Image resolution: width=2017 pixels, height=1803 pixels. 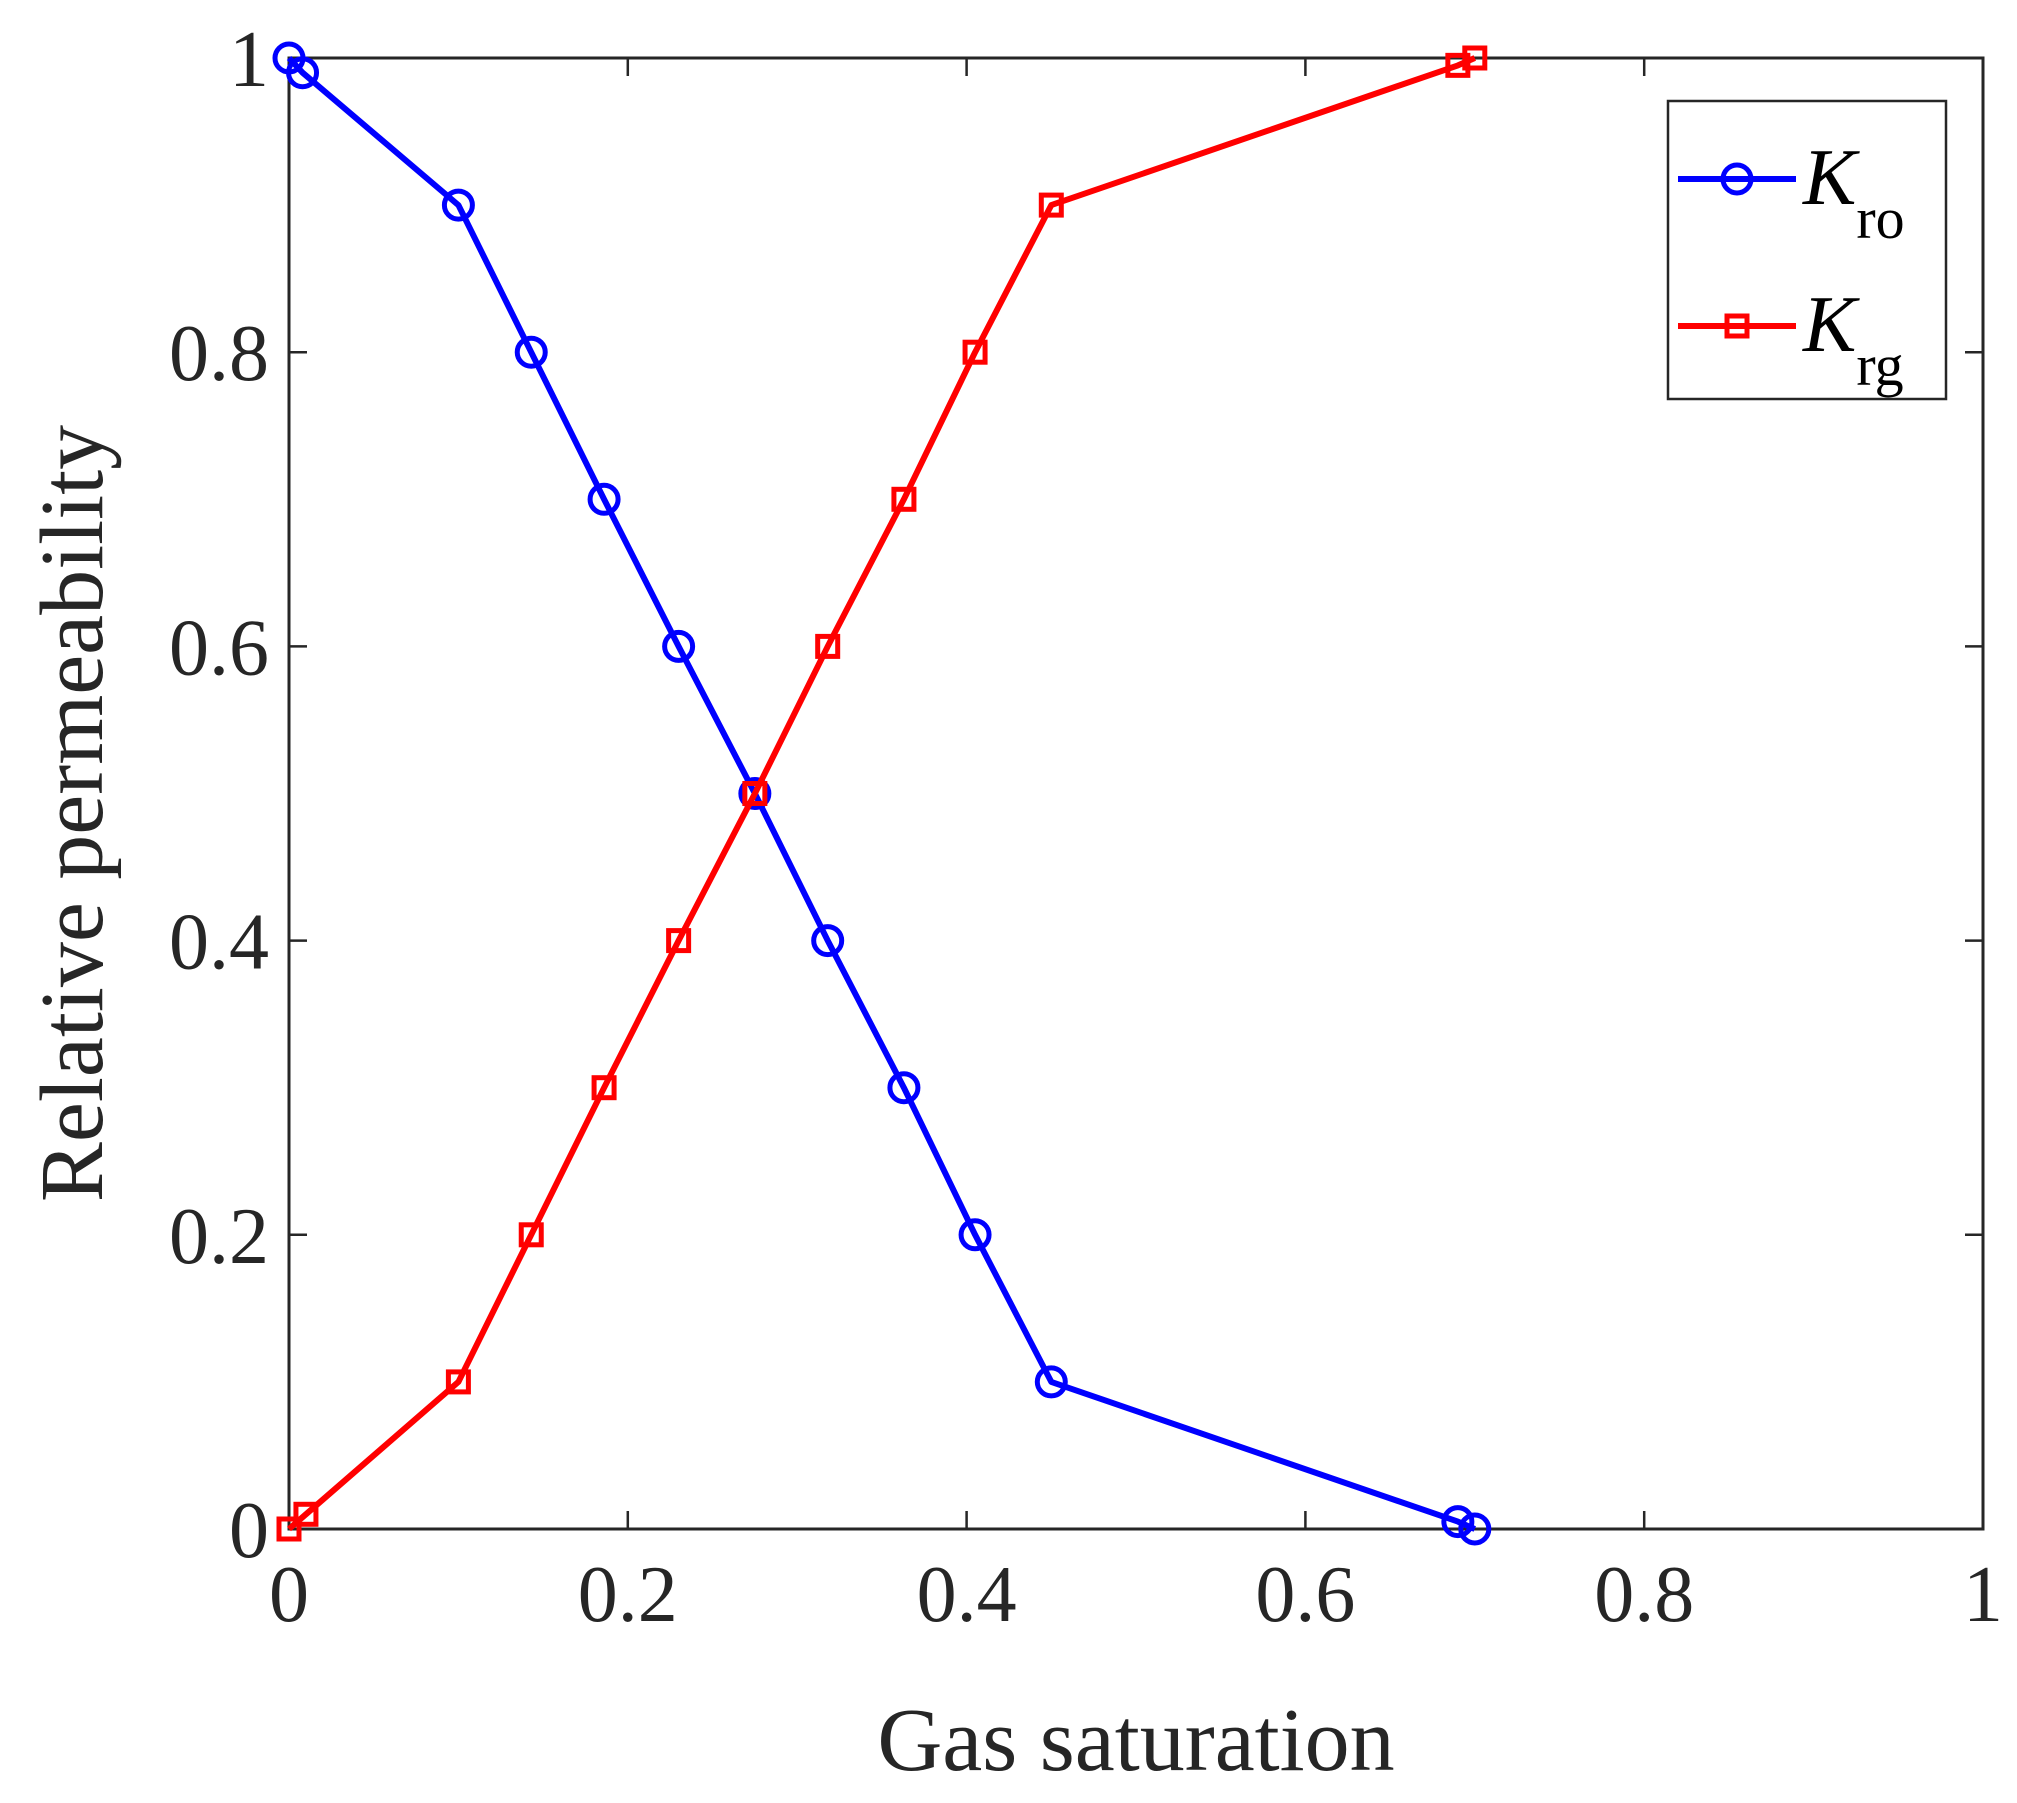 I want to click on legend-entry-kro: Kro, so click(x=1791, y=192).